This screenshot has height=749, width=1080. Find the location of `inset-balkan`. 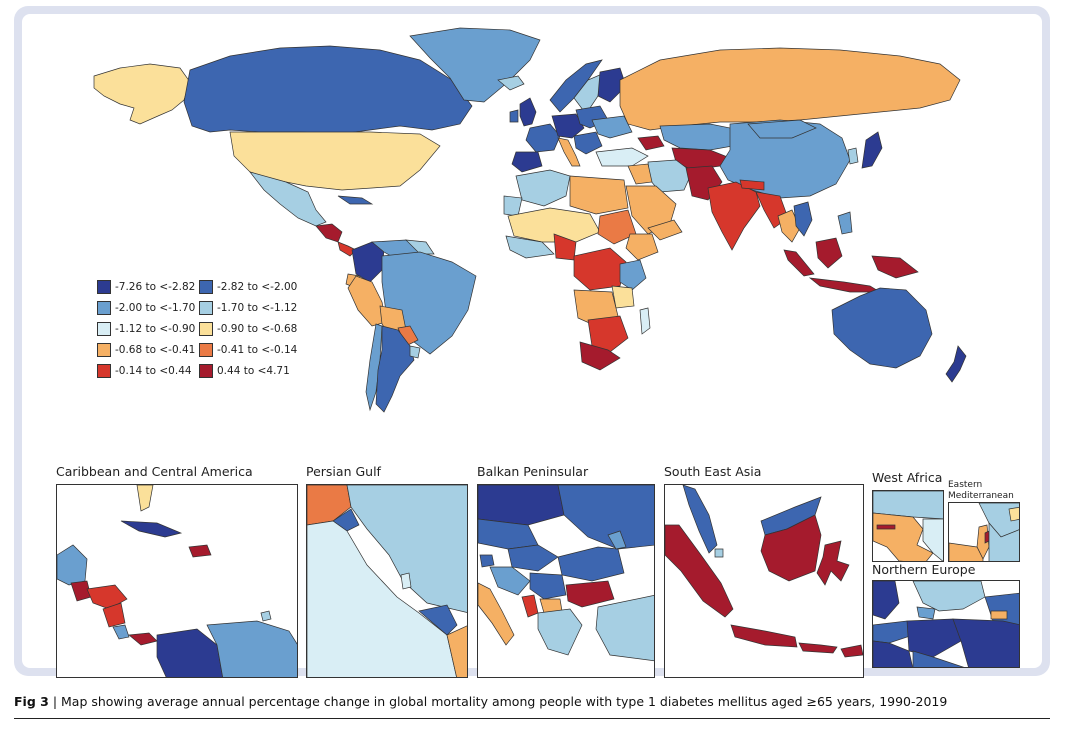

inset-balkan is located at coordinates (566, 581).